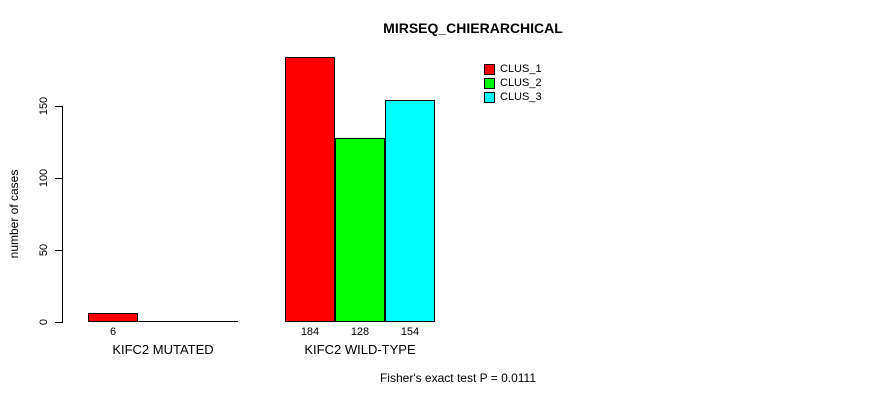 The image size is (890, 400). Describe the element at coordinates (44, 178) in the screenshot. I see `y-axis-tick-label: 100` at that location.